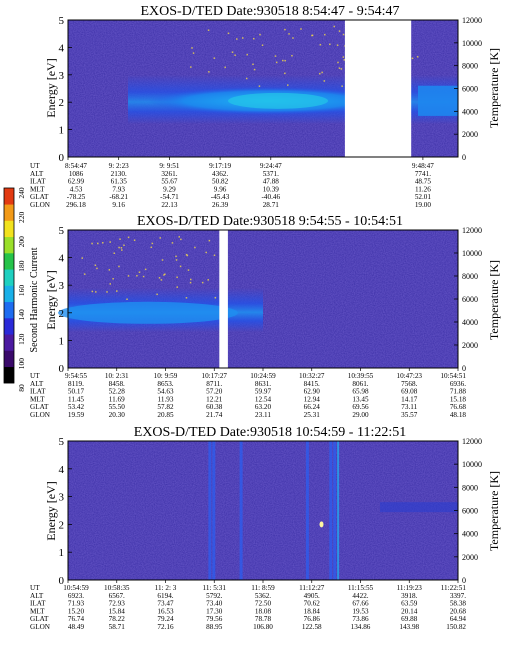 The image size is (505, 649). Describe the element at coordinates (312, 619) in the screenshot. I see `ephemeris-value: 76.86` at that location.